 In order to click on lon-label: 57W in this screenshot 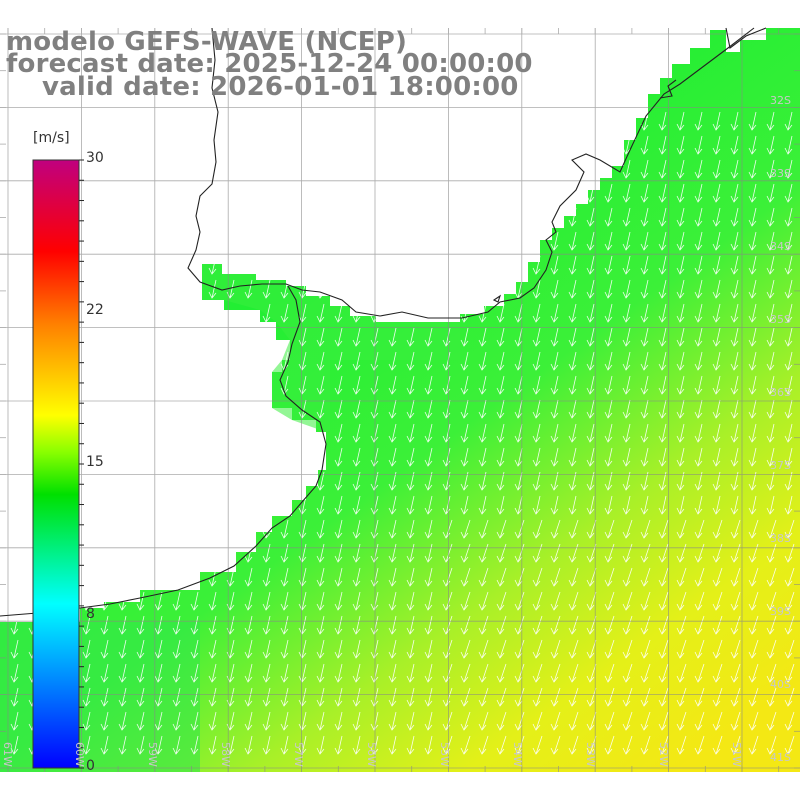, I will do `click(298, 754)`.